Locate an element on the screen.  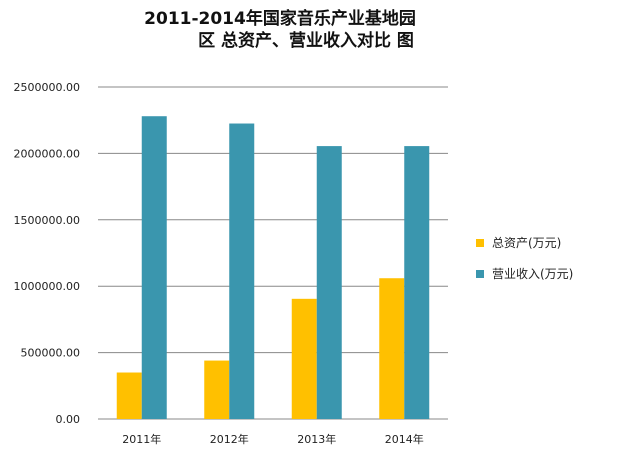
chart-title: 2011-2014年国家音乐产业基地园 区 总资产、营业收入对比 图 is located at coordinates (280, 29).